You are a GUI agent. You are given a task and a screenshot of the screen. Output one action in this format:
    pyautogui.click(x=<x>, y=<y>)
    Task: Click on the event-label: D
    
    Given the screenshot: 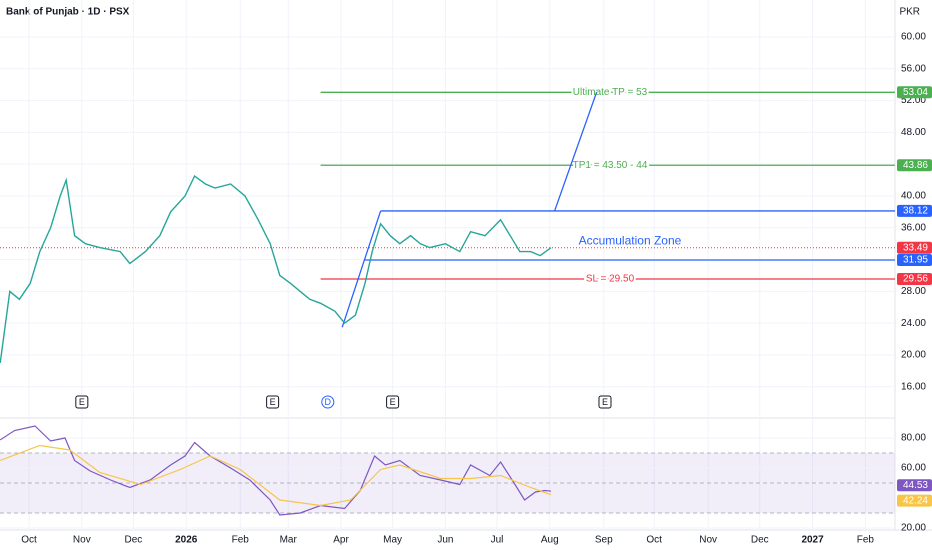 What is the action you would take?
    pyautogui.click(x=328, y=402)
    